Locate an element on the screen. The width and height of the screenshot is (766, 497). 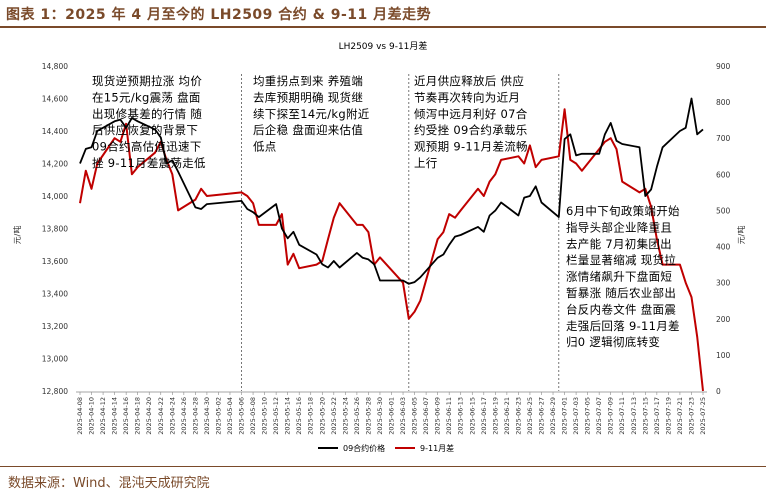
annotation-line: 在15元/kg震荡 盘面 is located at coordinates (146, 97).